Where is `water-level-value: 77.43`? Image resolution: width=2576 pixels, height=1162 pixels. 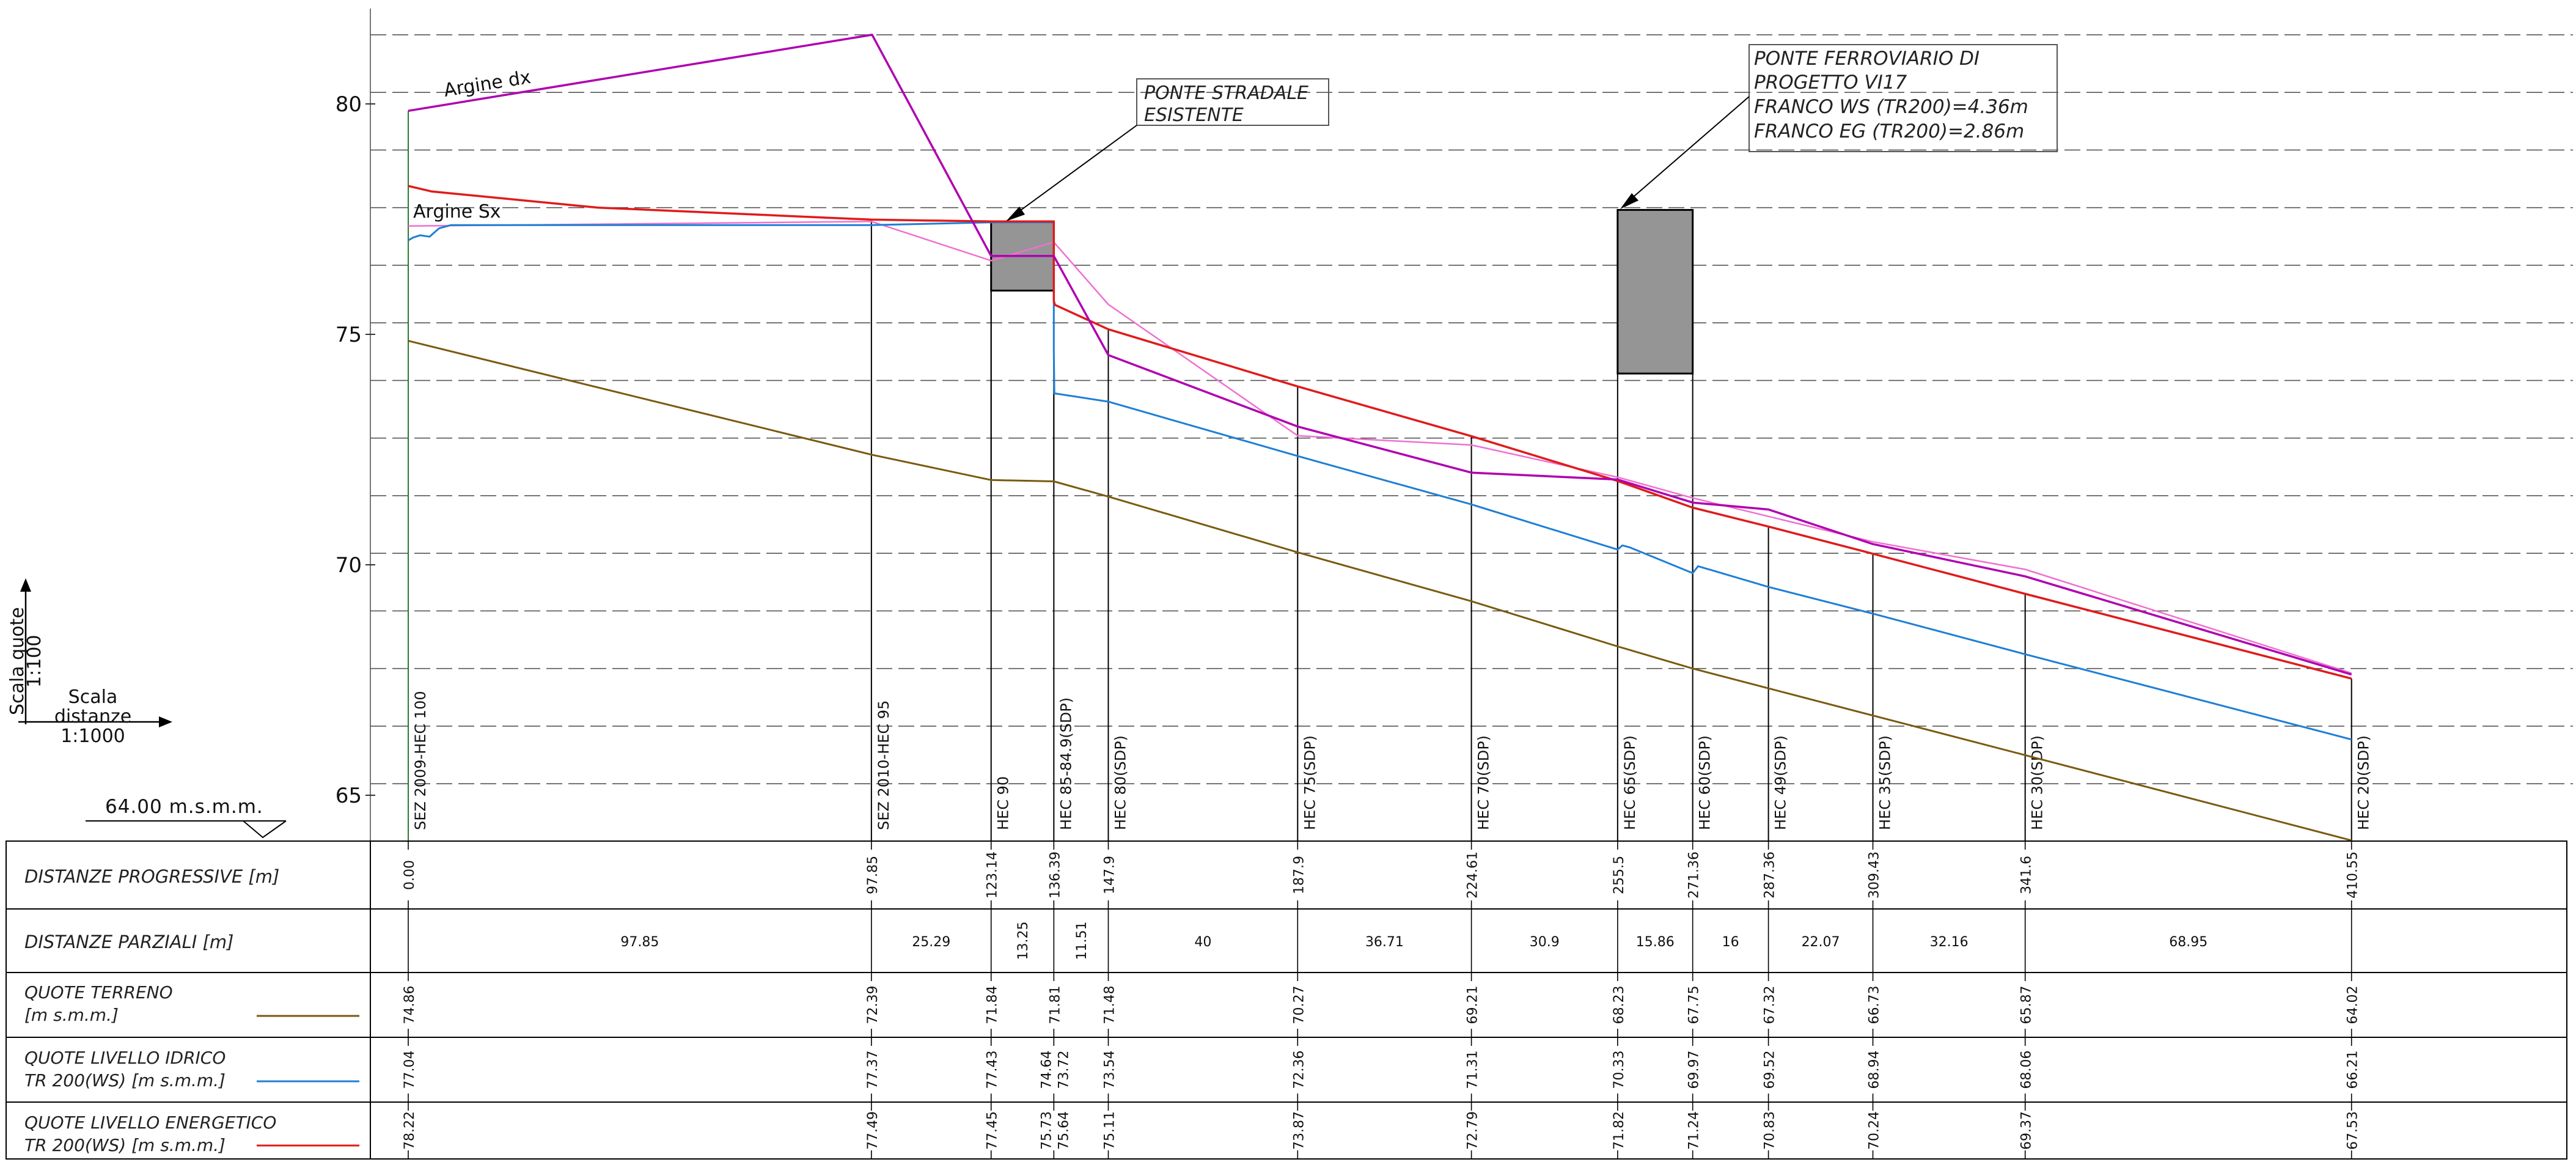
water-level-value: 77.43 is located at coordinates (992, 1070).